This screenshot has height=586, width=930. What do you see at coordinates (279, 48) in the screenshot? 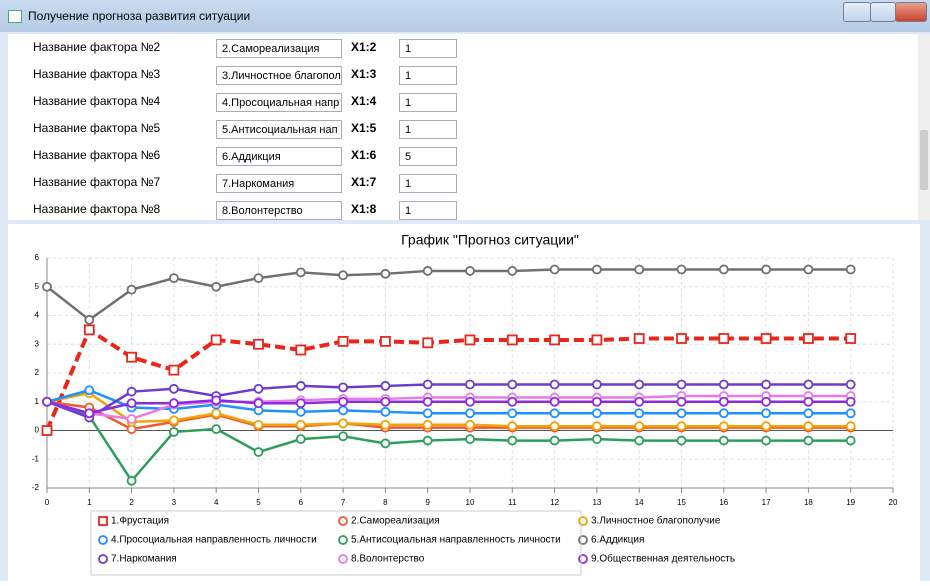
I see `factor-input: 2.Самореализация` at bounding box center [279, 48].